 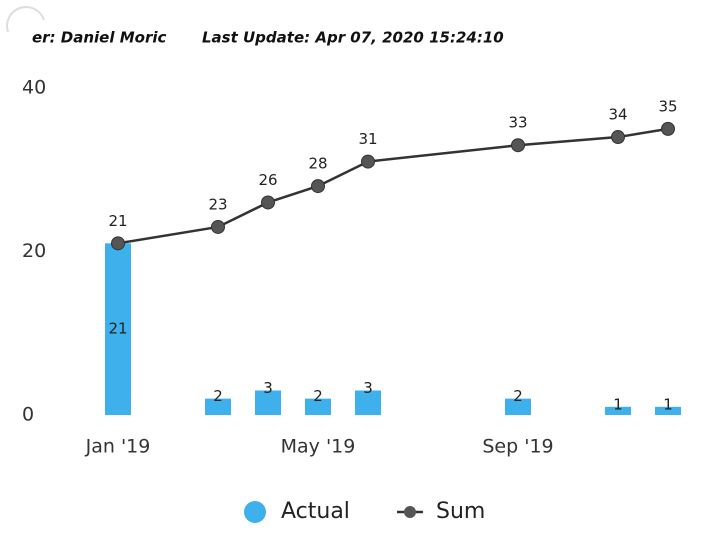 I want to click on loader-icon, so click(x=25, y=19).